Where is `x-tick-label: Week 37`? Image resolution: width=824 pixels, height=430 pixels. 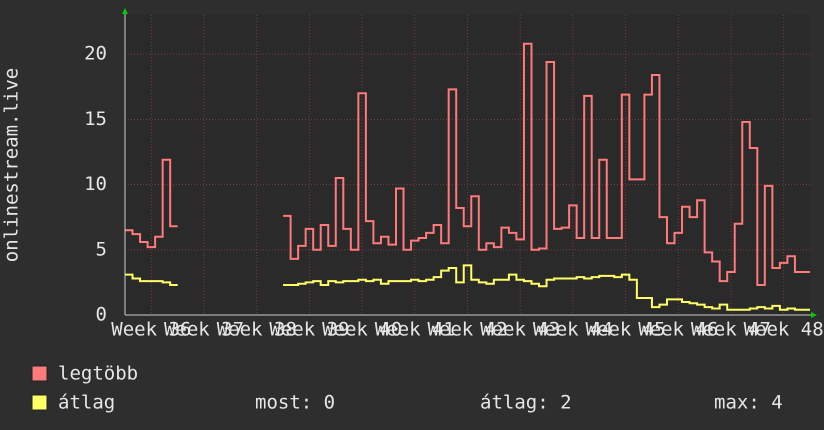 x-tick-label: Week 37 is located at coordinates (204, 330).